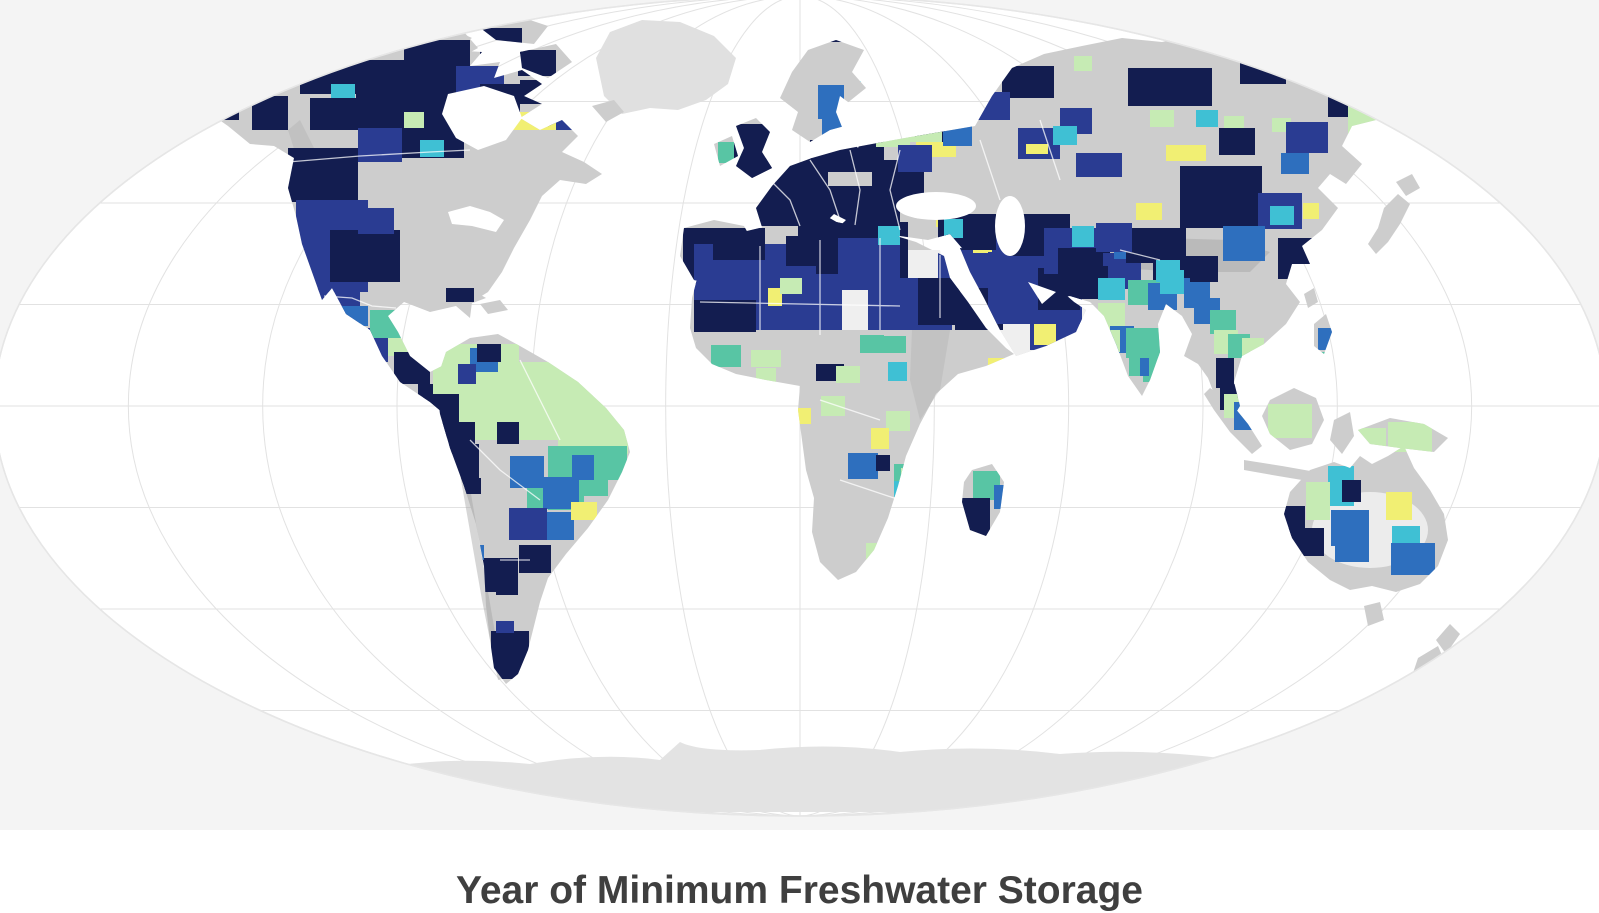 The height and width of the screenshot is (913, 1599). I want to click on map-title: Year of Minimum Freshwater Storage, so click(799, 890).